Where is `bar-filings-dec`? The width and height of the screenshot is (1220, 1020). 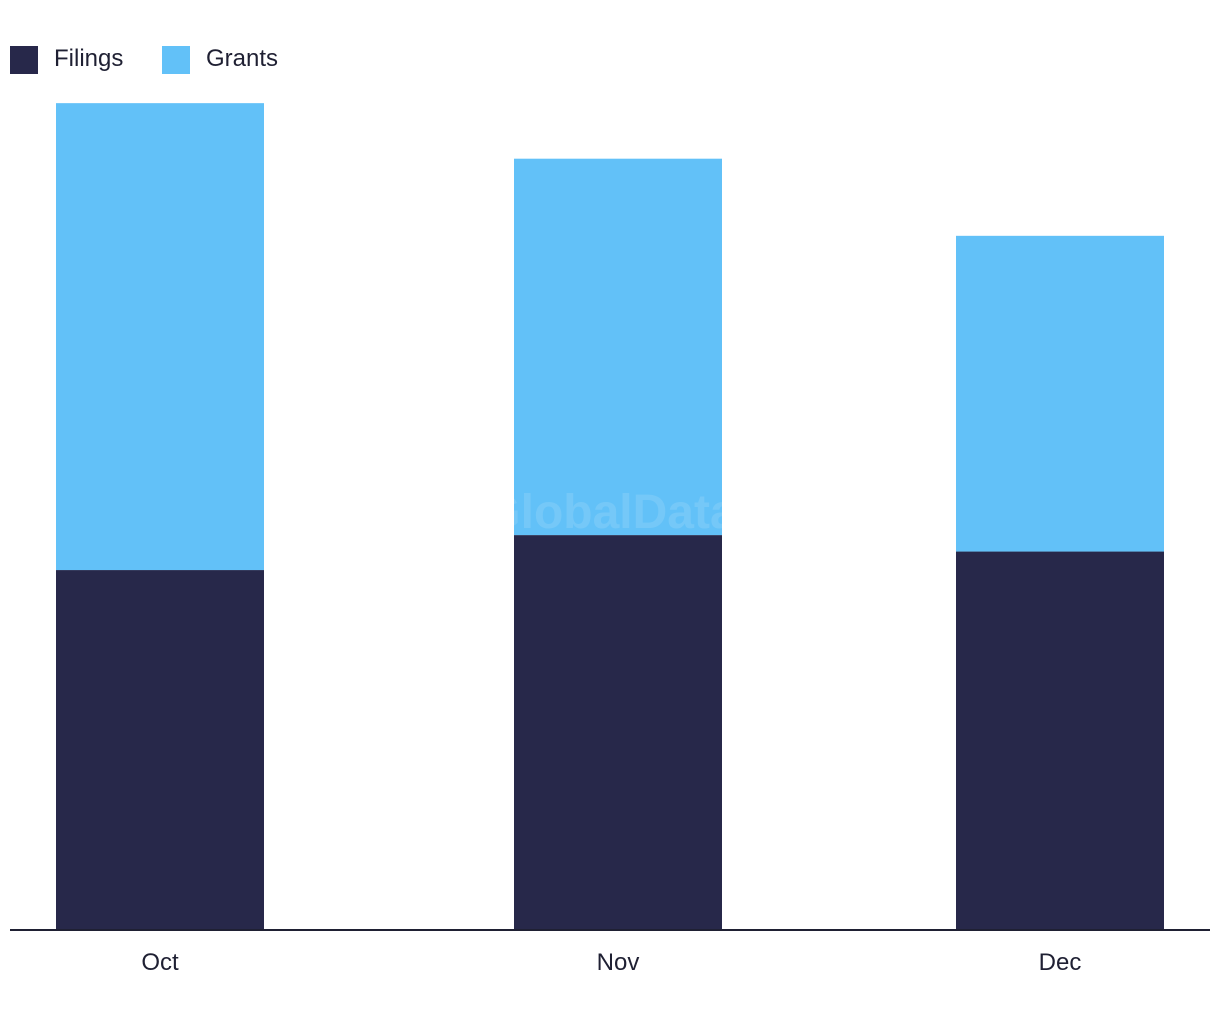 bar-filings-dec is located at coordinates (1060, 740).